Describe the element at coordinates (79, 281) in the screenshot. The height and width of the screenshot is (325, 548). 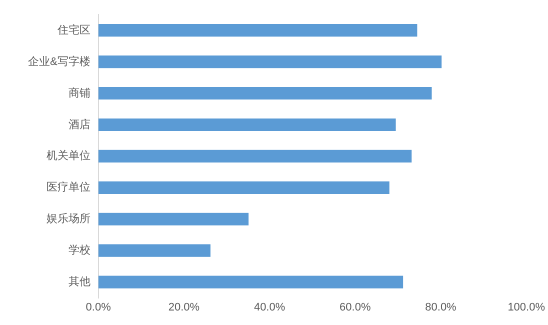
I see `y-tick-label: 其他` at that location.